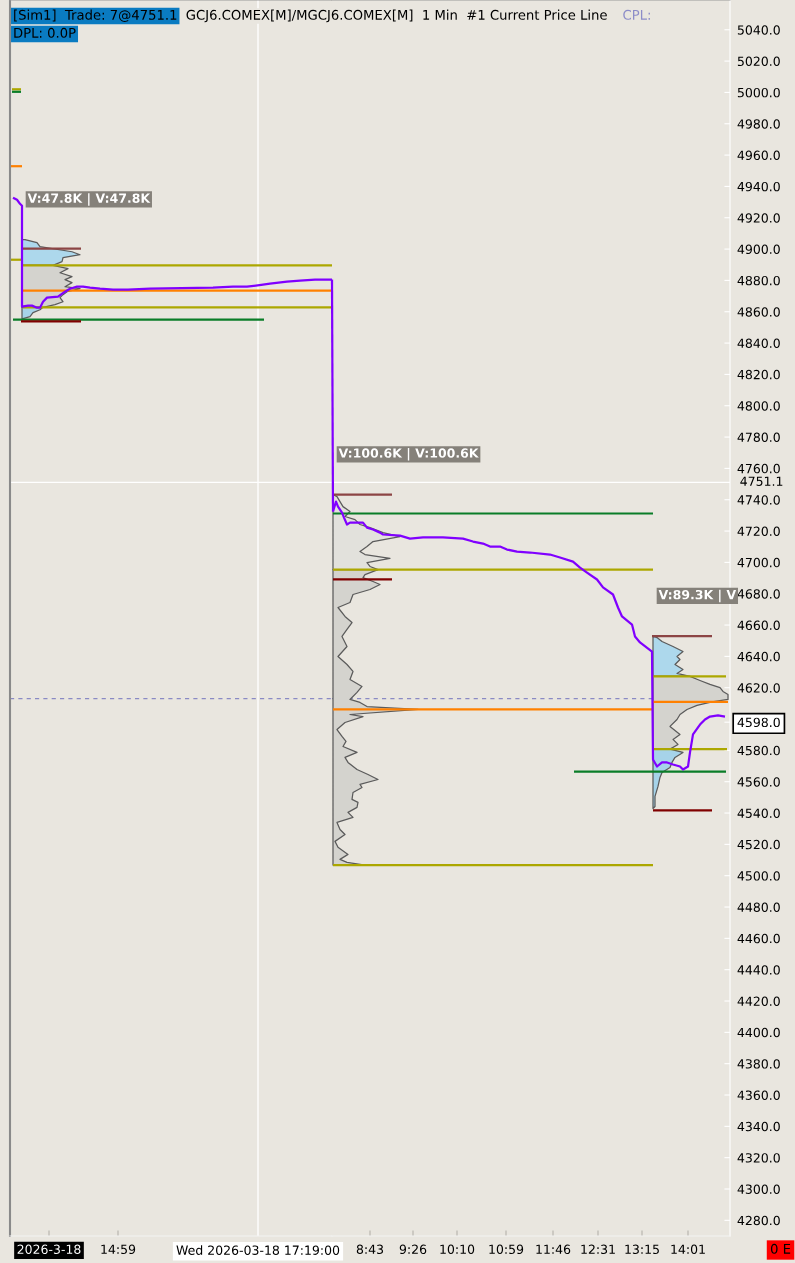 The height and width of the screenshot is (1263, 795). What do you see at coordinates (598, 1249) in the screenshot?
I see `x-tick-label: 12:31` at bounding box center [598, 1249].